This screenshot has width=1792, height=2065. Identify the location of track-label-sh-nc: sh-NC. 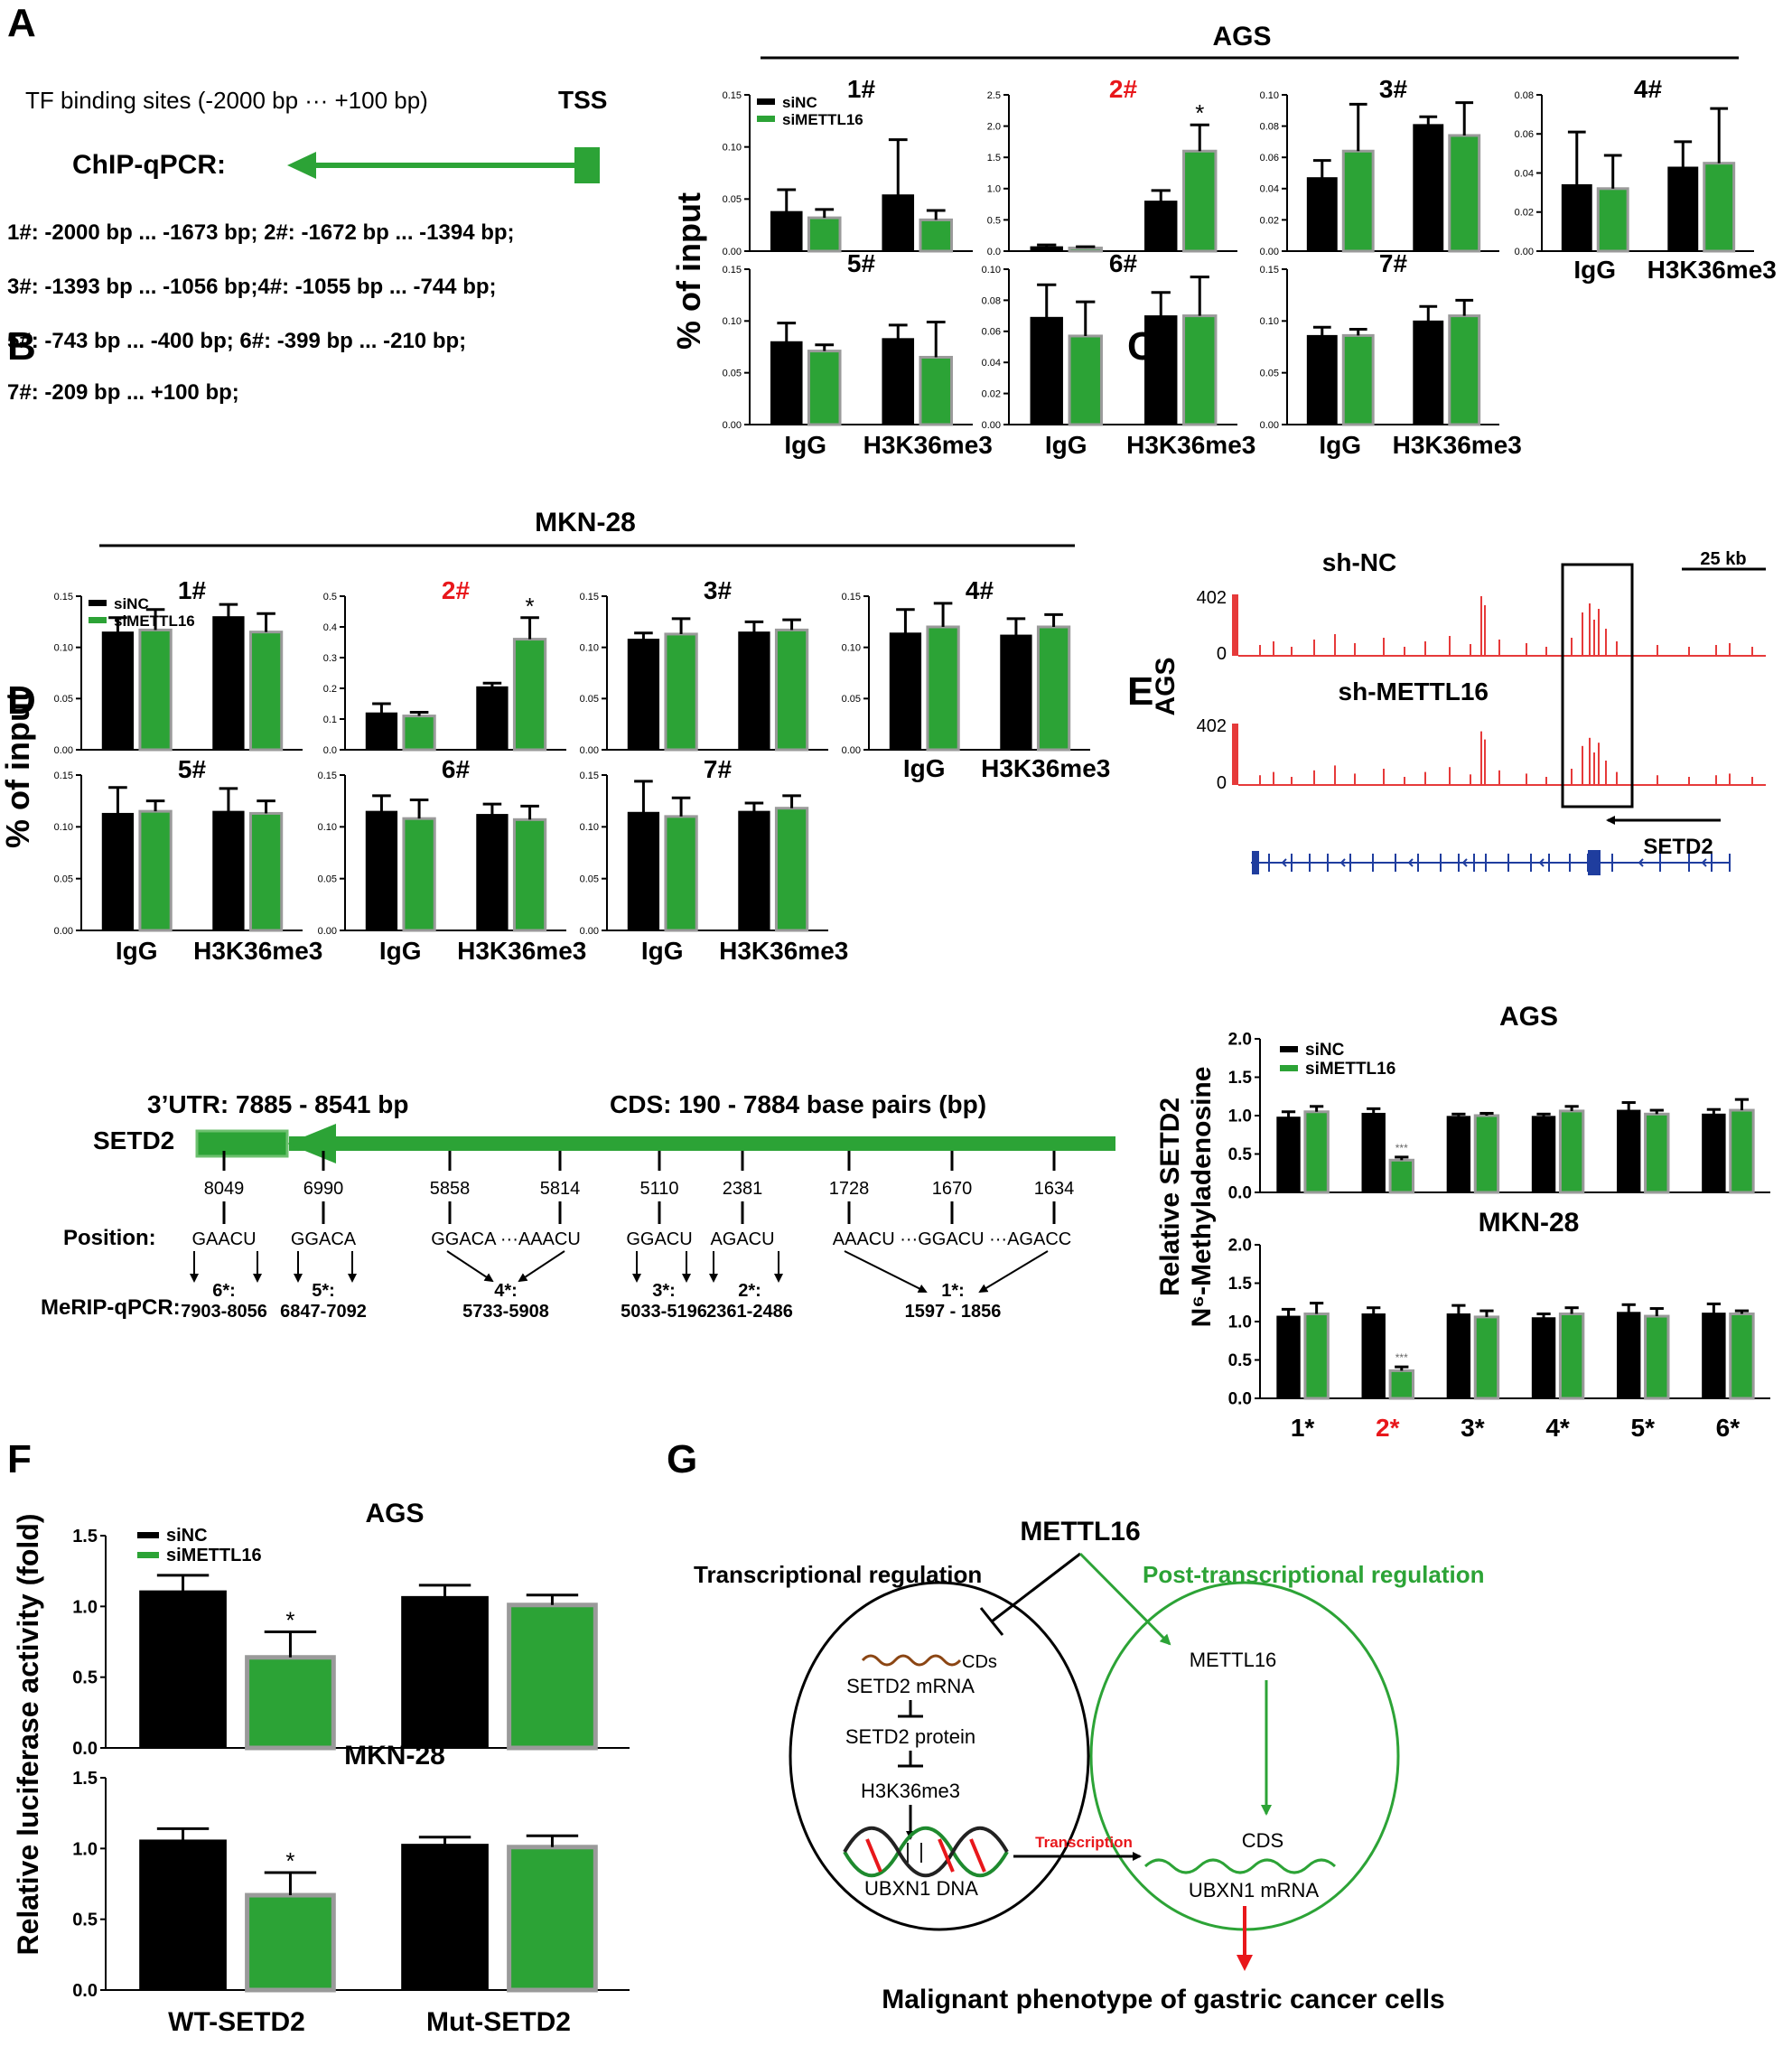
(1359, 562).